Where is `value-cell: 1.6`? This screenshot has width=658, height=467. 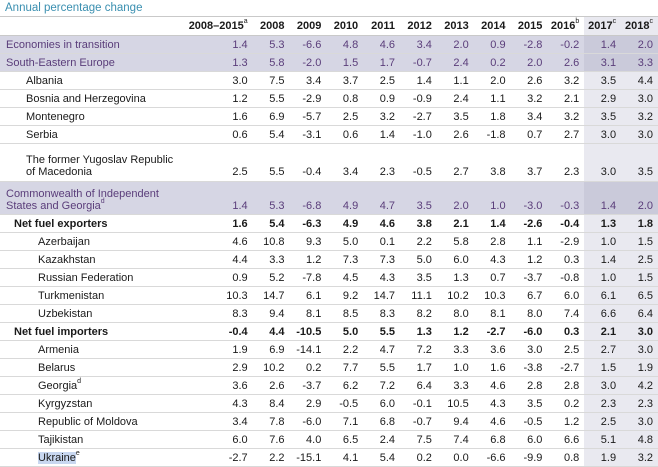
value-cell: 1.6 is located at coordinates (211, 223).